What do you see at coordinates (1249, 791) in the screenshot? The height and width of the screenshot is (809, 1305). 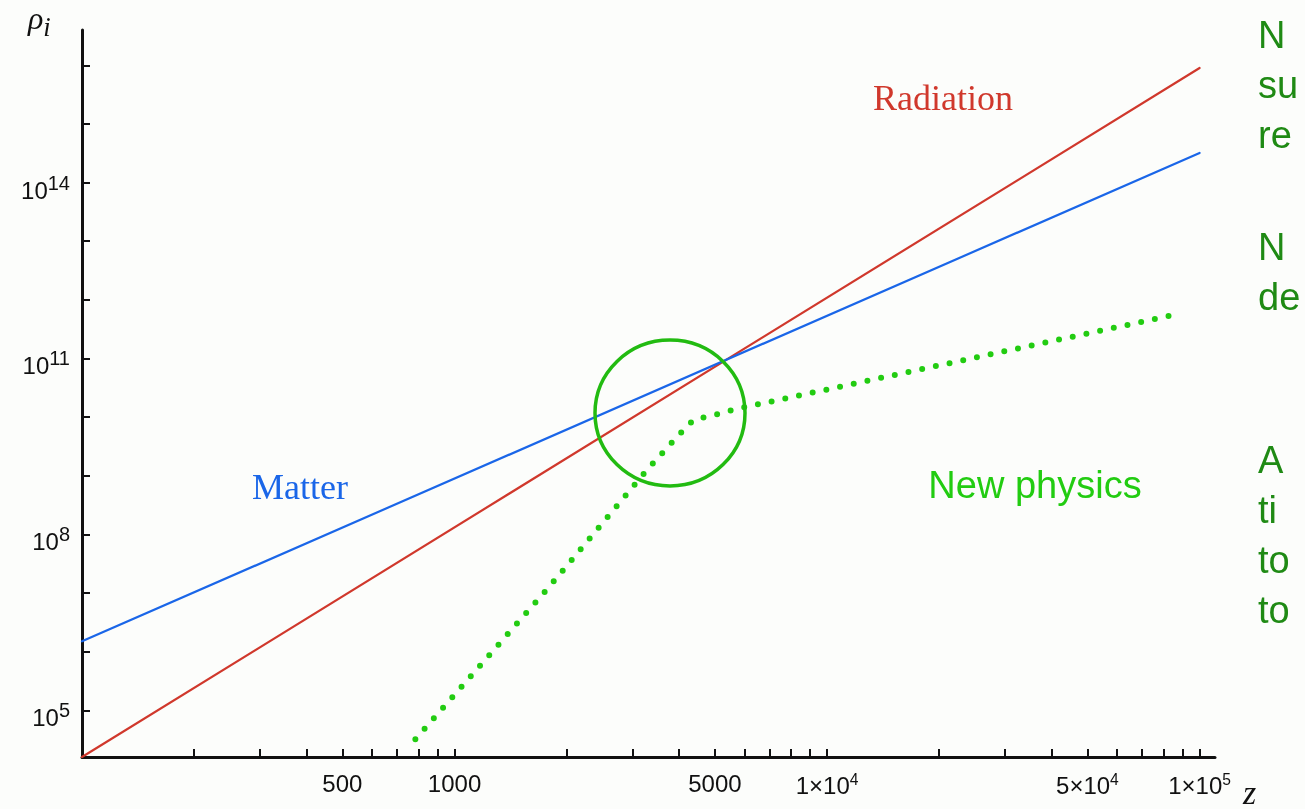 I see `x-axis-title: z` at bounding box center [1249, 791].